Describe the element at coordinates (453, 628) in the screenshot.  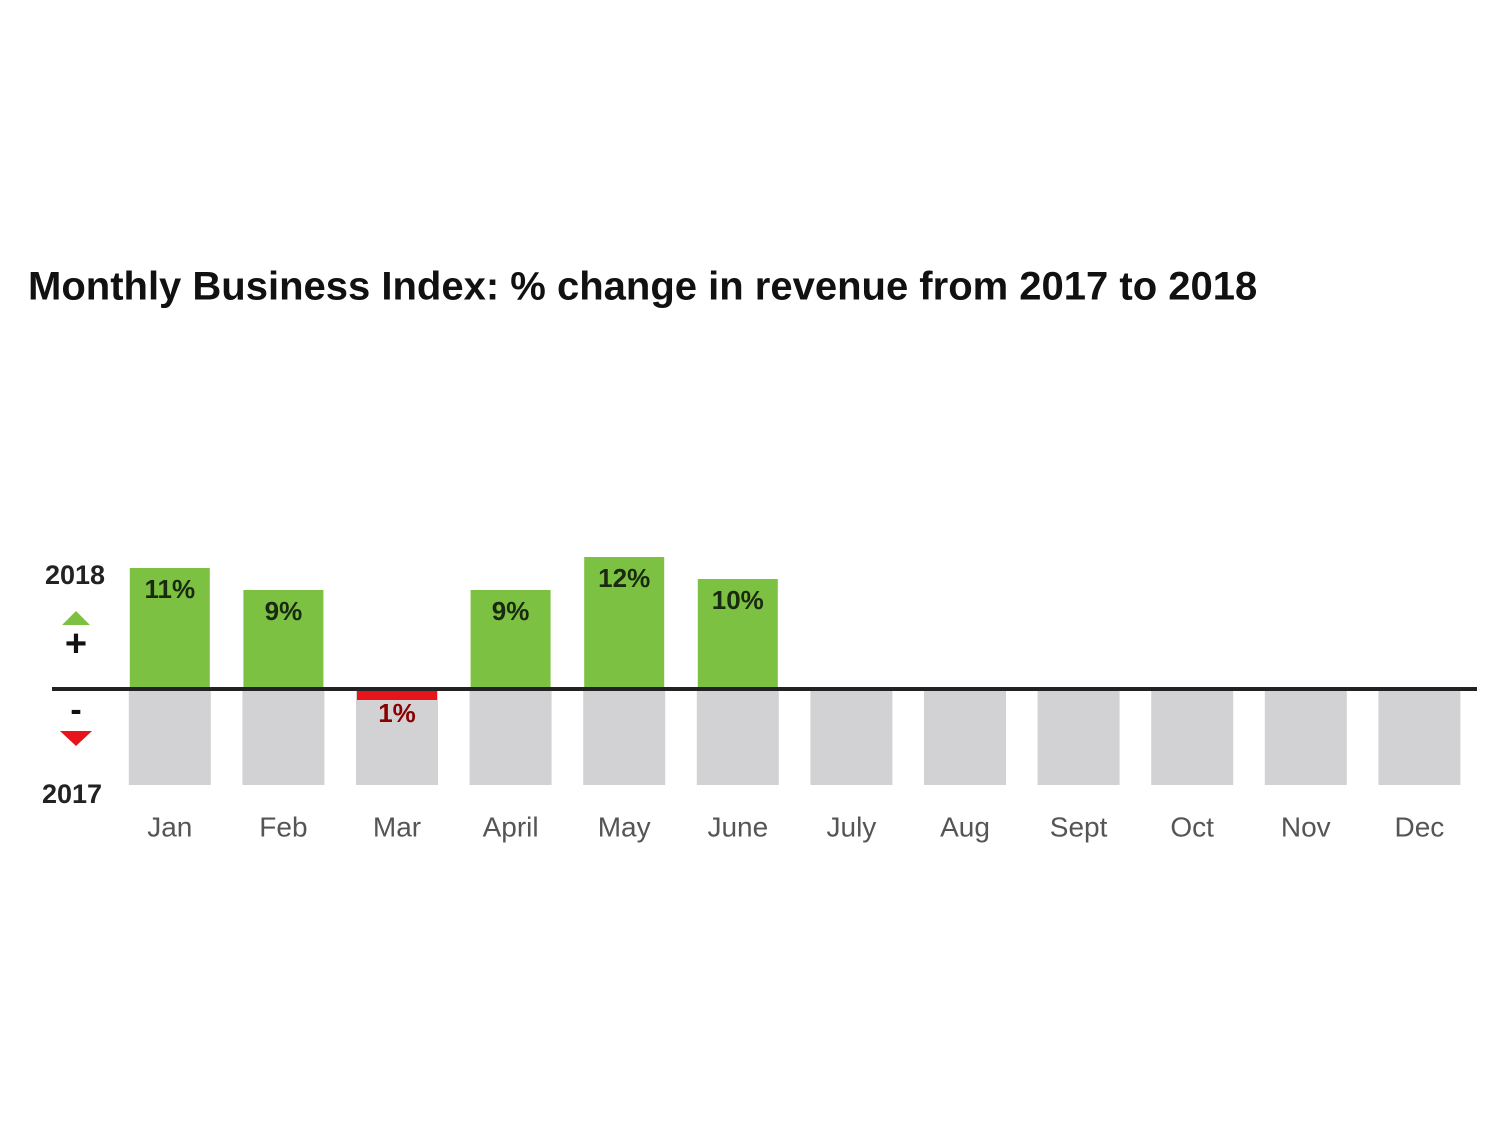
I see `bars` at that location.